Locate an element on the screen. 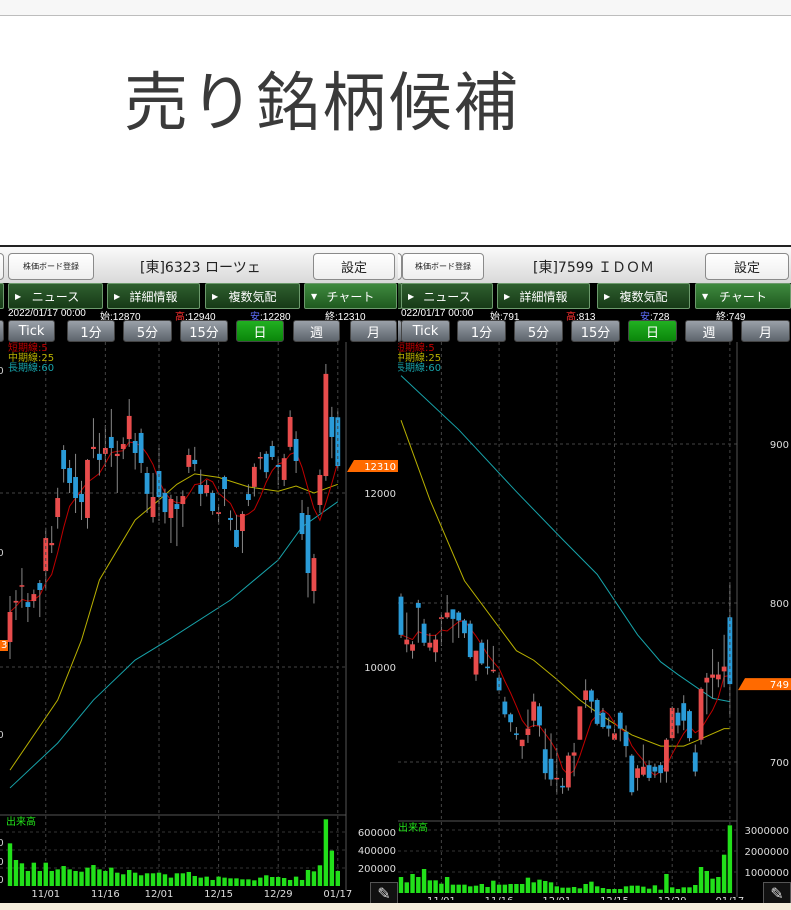 Image resolution: width=791 pixels, height=910 pixels. period-cut is located at coordinates (2, 331).